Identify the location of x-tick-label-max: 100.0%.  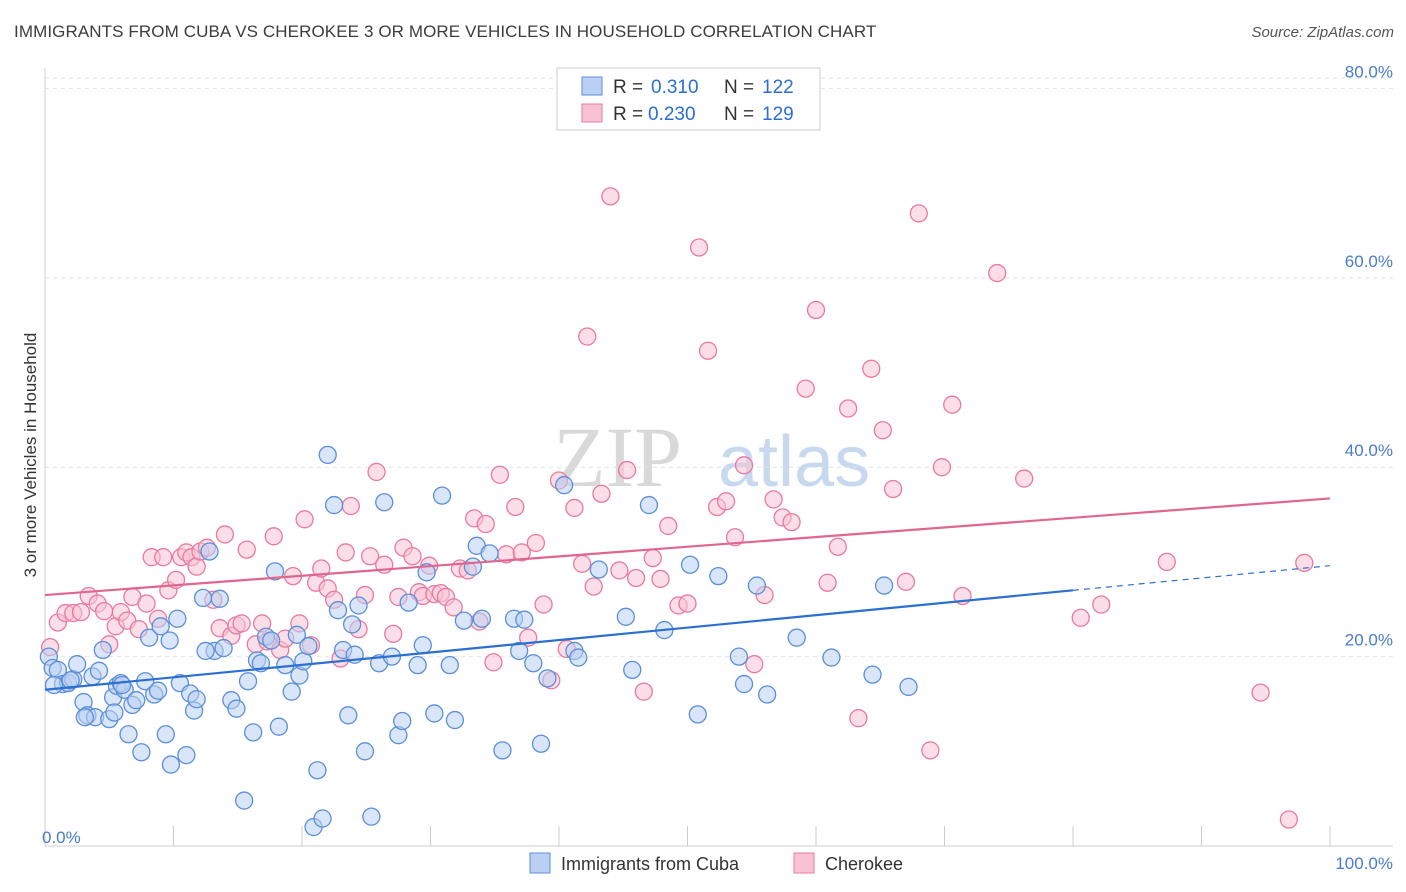
(1364, 863).